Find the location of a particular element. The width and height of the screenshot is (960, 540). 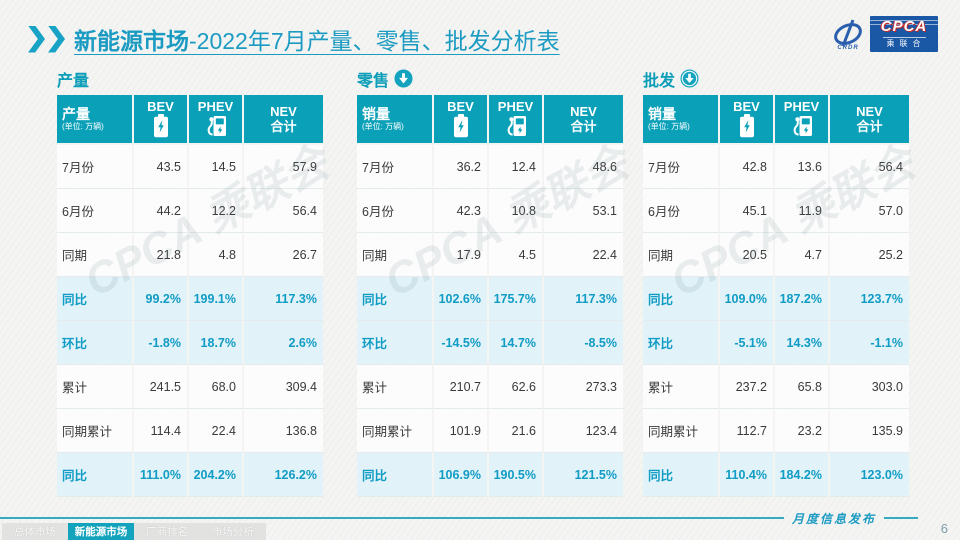

title-bar: 新能源市场-2022年7月产量、零售、批发分析表 is located at coordinates (294, 39).